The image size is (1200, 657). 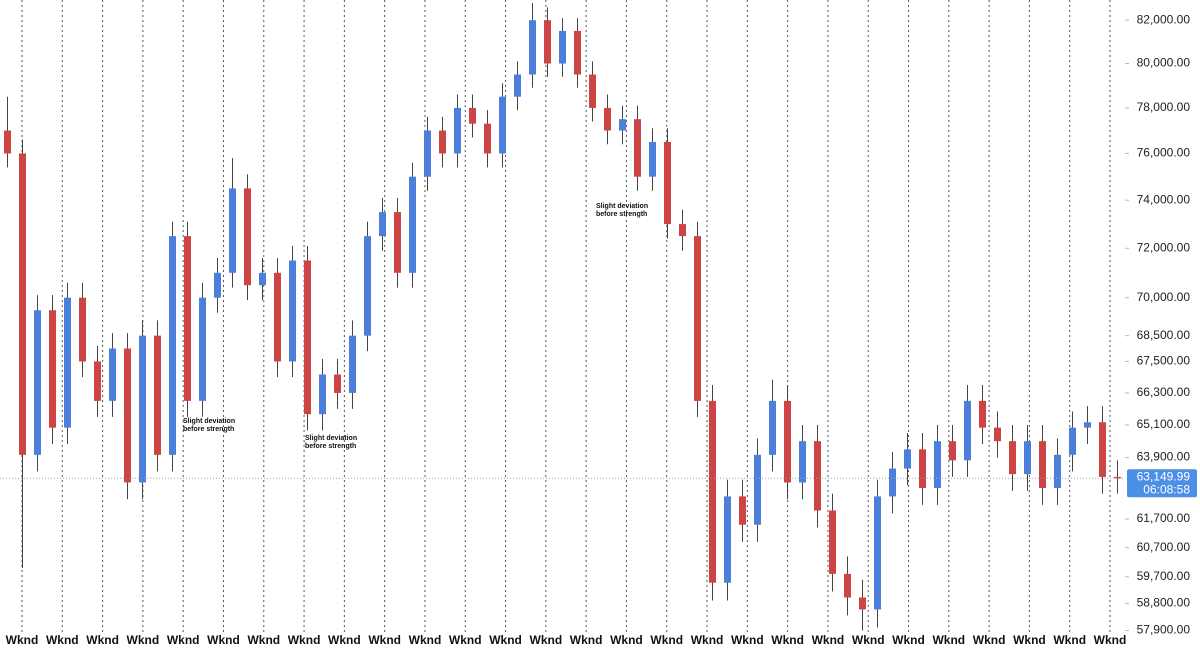 I want to click on y-tick-label: 74,000.00, so click(x=1164, y=199).